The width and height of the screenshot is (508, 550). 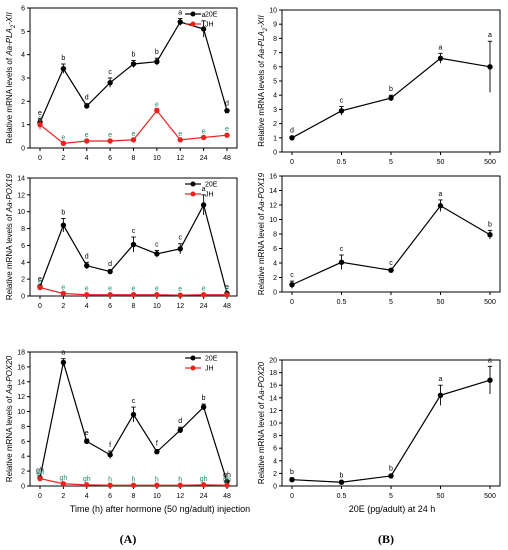 What do you see at coordinates (441, 194) in the screenshot?
I see `significance-label: a` at bounding box center [441, 194].